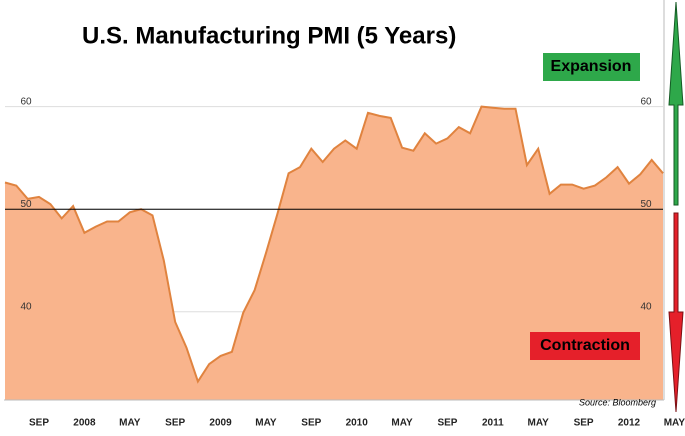  Describe the element at coordinates (26, 204) in the screenshot. I see `y-tick-label: 50` at that location.